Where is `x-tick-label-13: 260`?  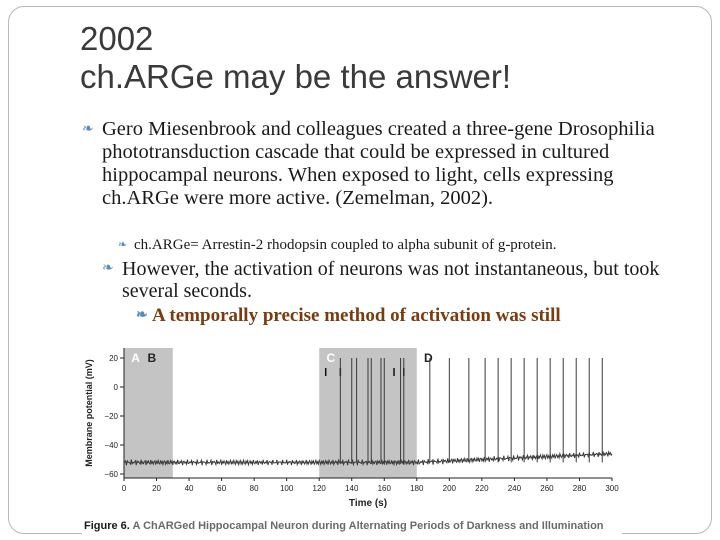 x-tick-label-13: 260 is located at coordinates (547, 488).